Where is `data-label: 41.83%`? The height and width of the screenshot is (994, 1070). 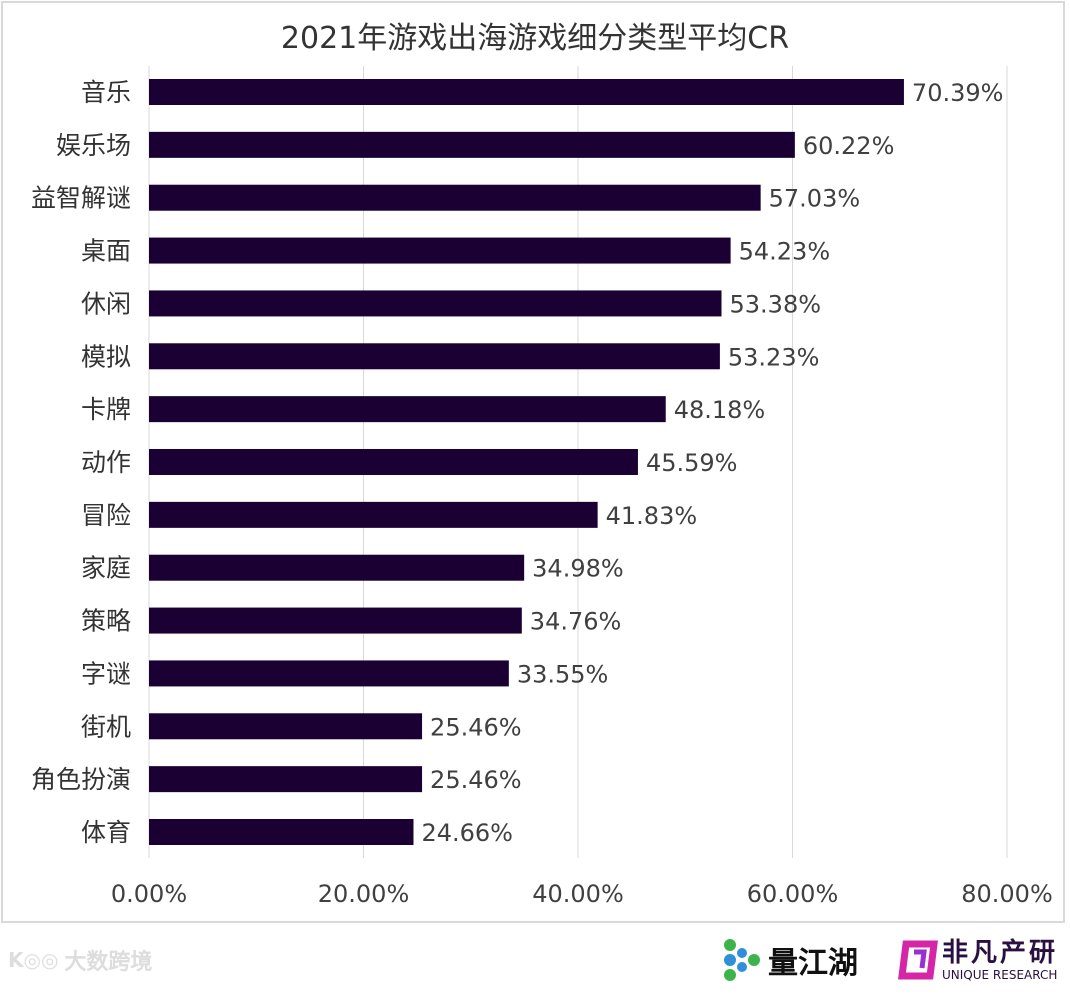 data-label: 41.83% is located at coordinates (652, 516).